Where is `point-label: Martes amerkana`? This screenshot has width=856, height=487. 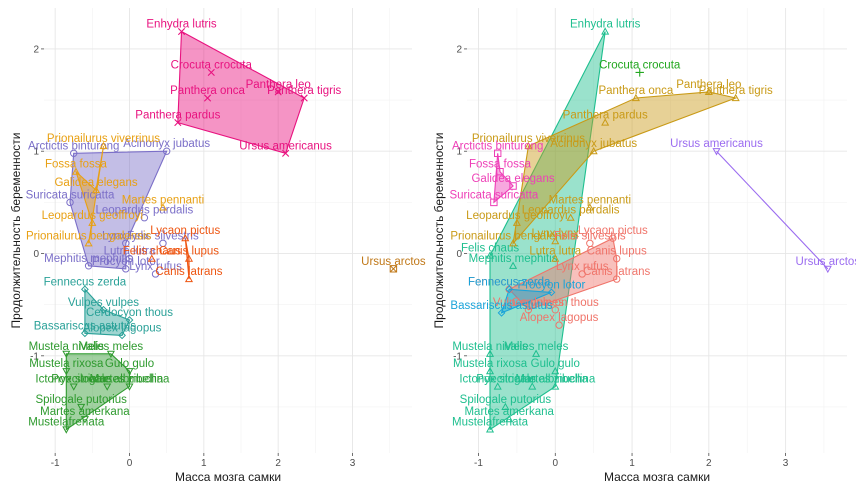 point-label: Martes amerkana is located at coordinates (509, 412).